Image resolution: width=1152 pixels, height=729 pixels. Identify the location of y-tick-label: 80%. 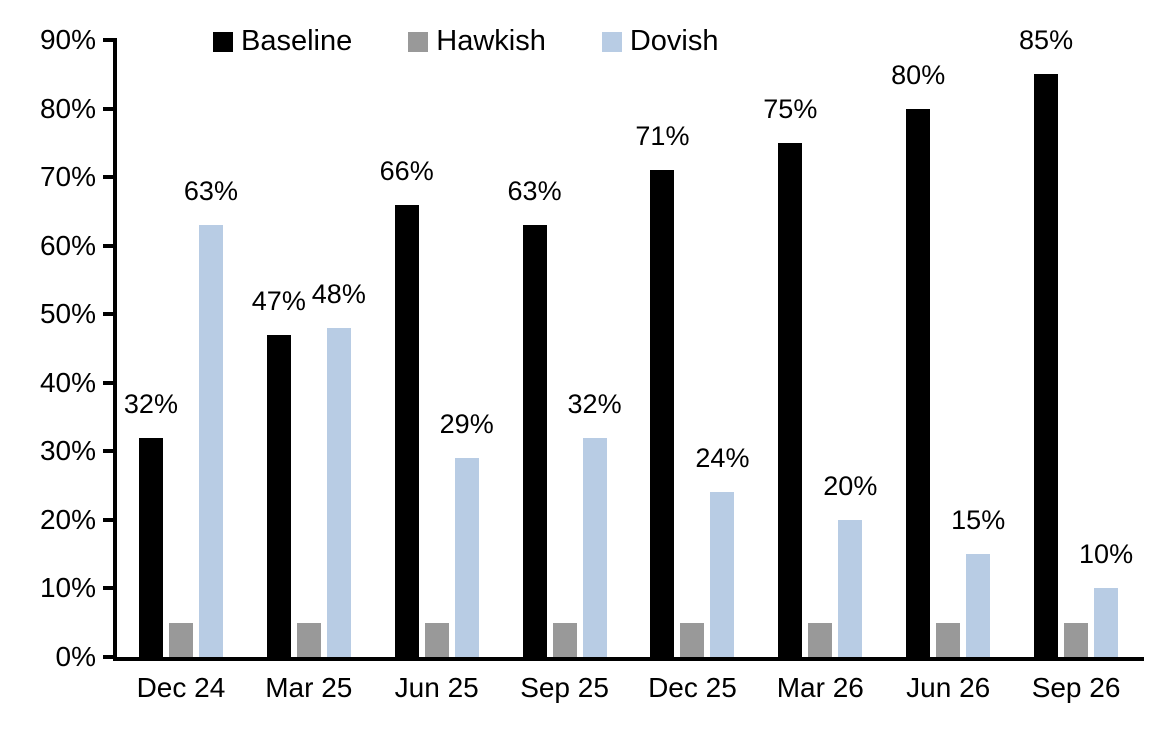
(67, 108).